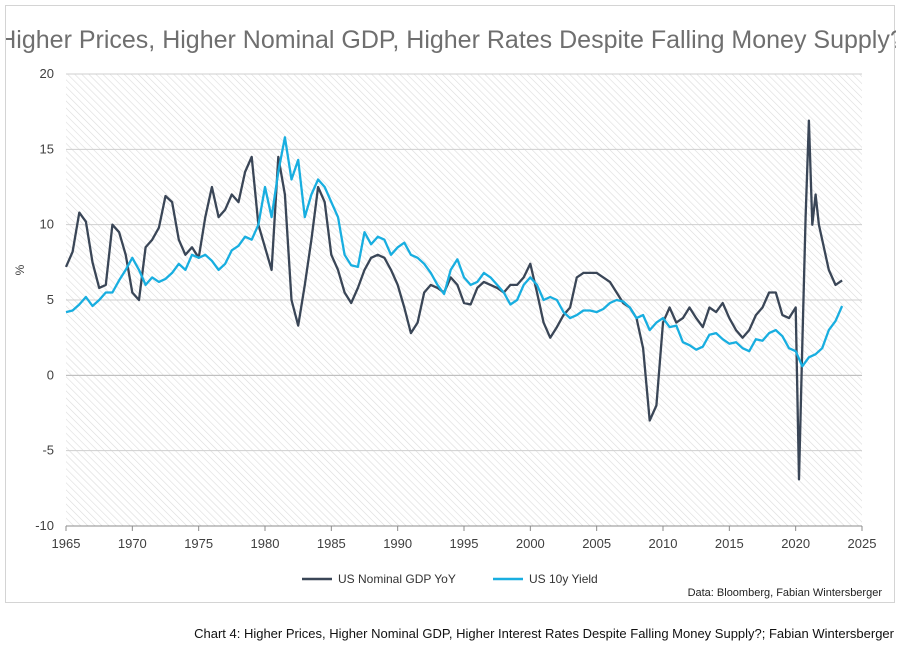  What do you see at coordinates (48, 450) in the screenshot?
I see `y-tick-label: -5` at bounding box center [48, 450].